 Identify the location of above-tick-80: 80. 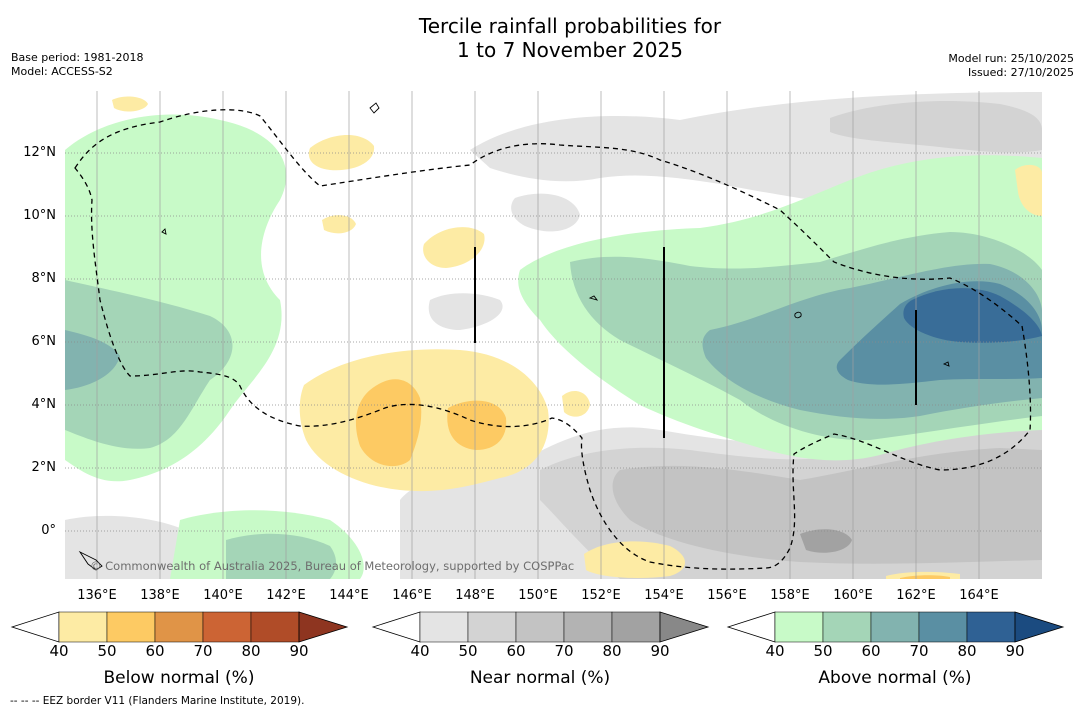
(967, 651).